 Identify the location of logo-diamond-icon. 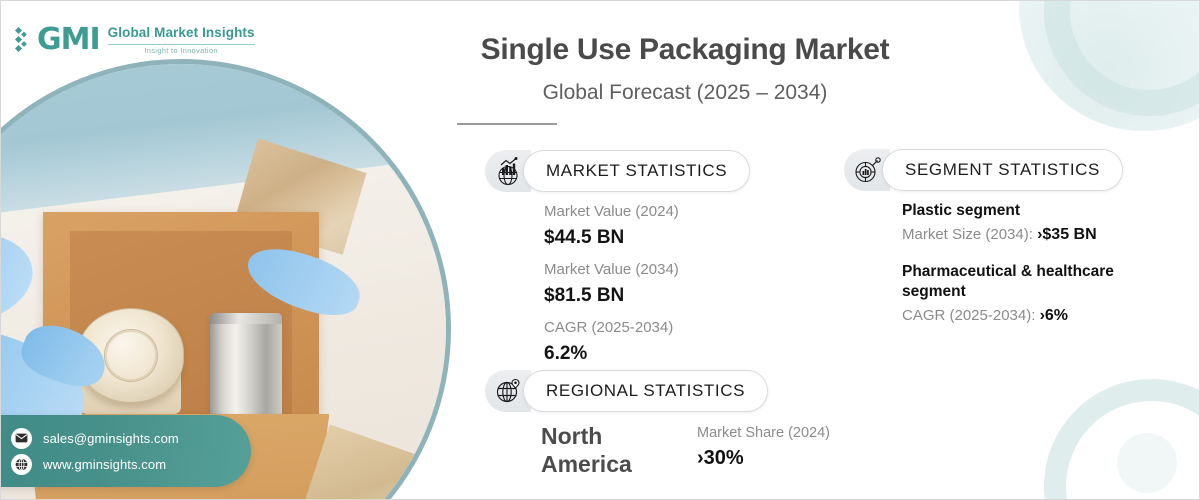
(22, 40).